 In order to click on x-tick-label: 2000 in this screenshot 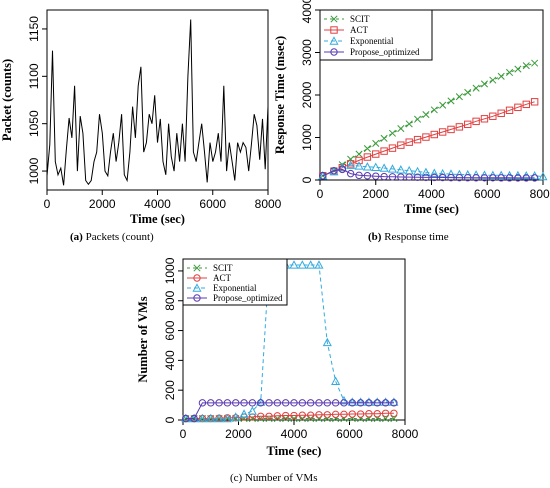, I will do `click(102, 204)`.